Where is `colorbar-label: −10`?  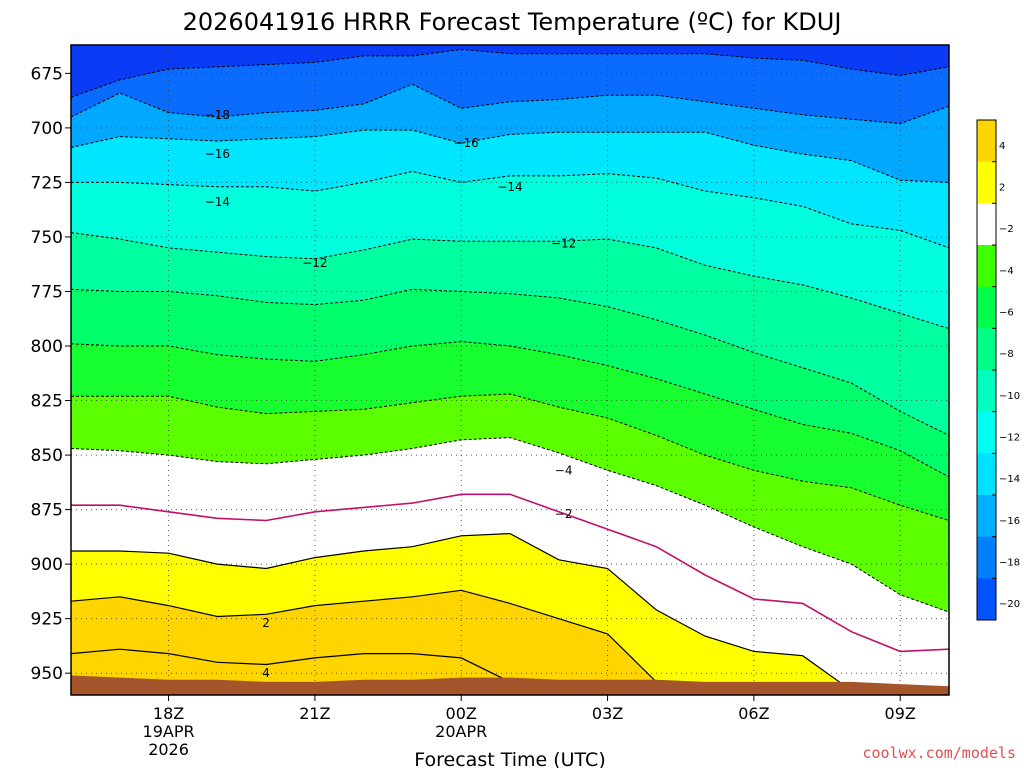 colorbar-label: −10 is located at coordinates (1009, 396).